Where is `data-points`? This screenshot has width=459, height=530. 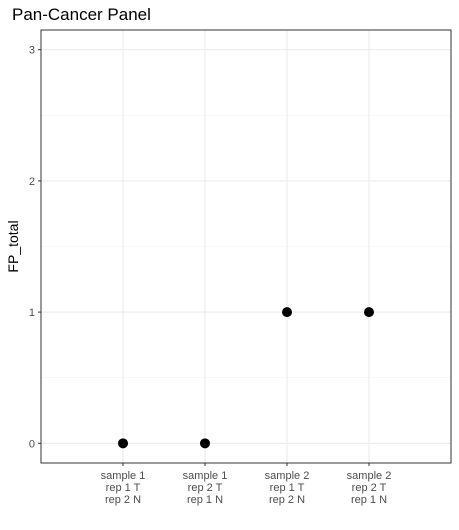 data-points is located at coordinates (246, 378).